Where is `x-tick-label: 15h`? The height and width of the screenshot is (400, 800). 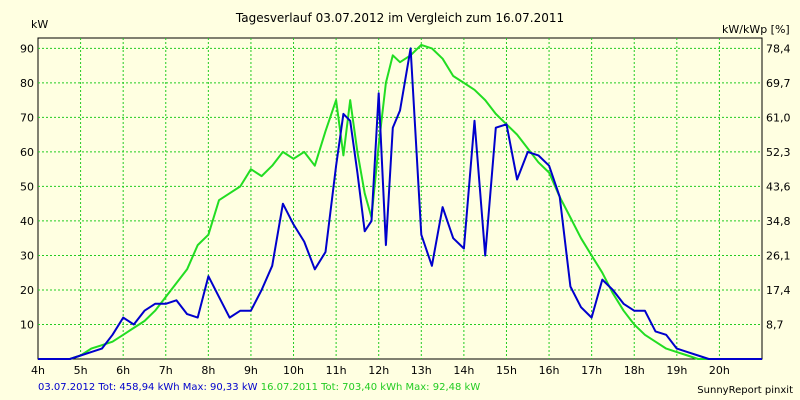 x-tick-label: 15h is located at coordinates (506, 370).